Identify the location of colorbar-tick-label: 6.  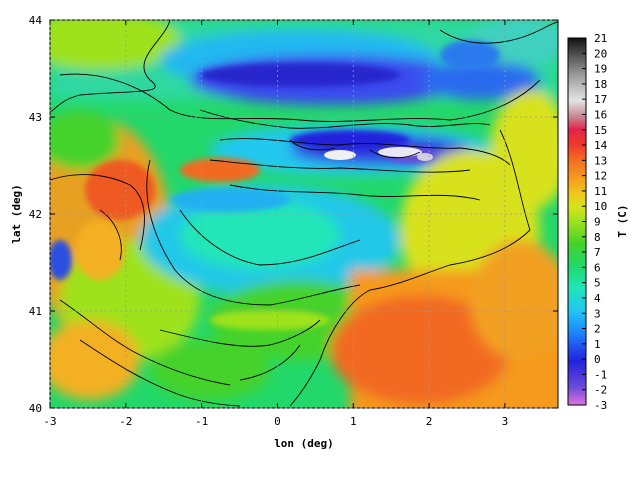
(597, 267).